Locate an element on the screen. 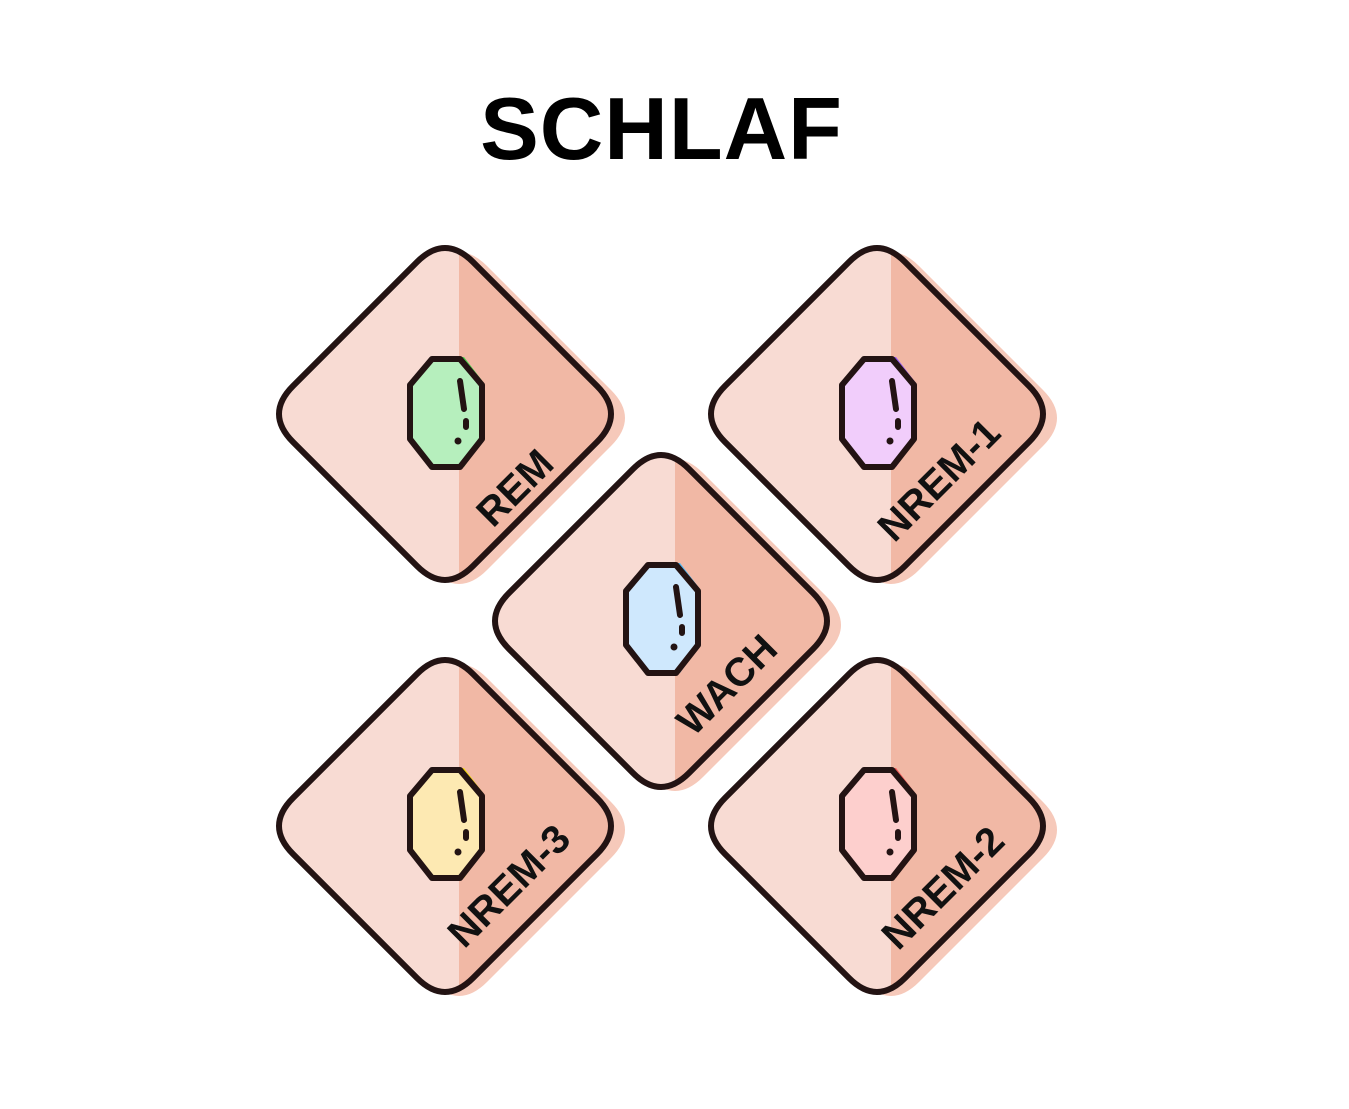  page-title: SCHLAF is located at coordinates (661, 128).